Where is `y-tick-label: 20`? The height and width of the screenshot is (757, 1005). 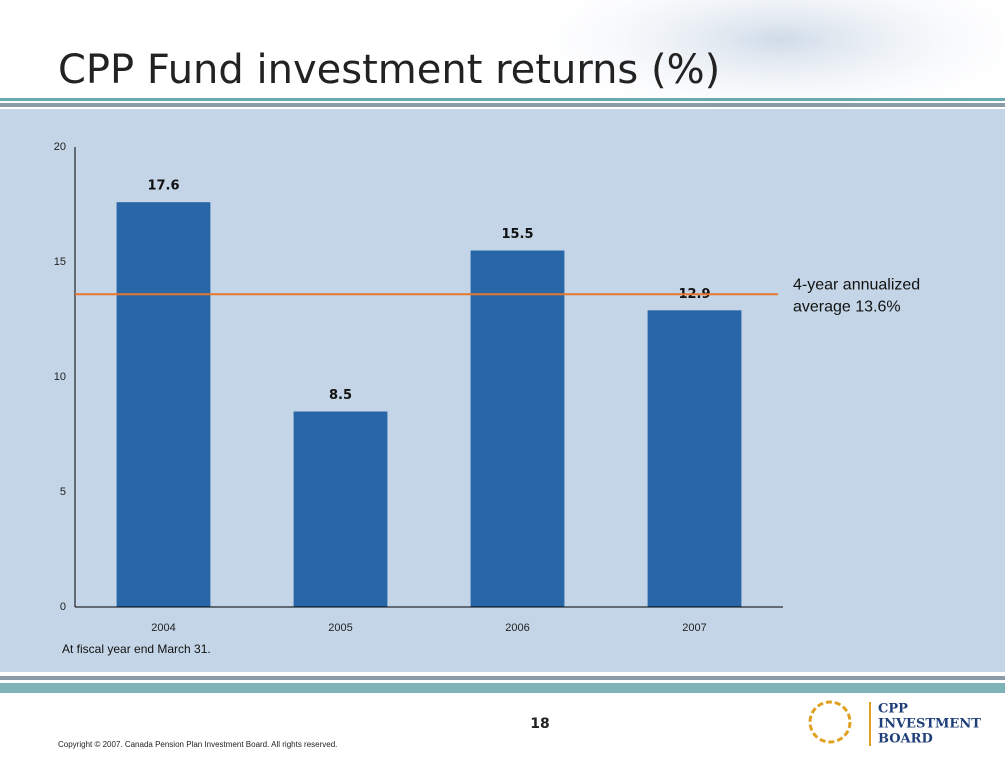
y-tick-label: 20 is located at coordinates (60, 147).